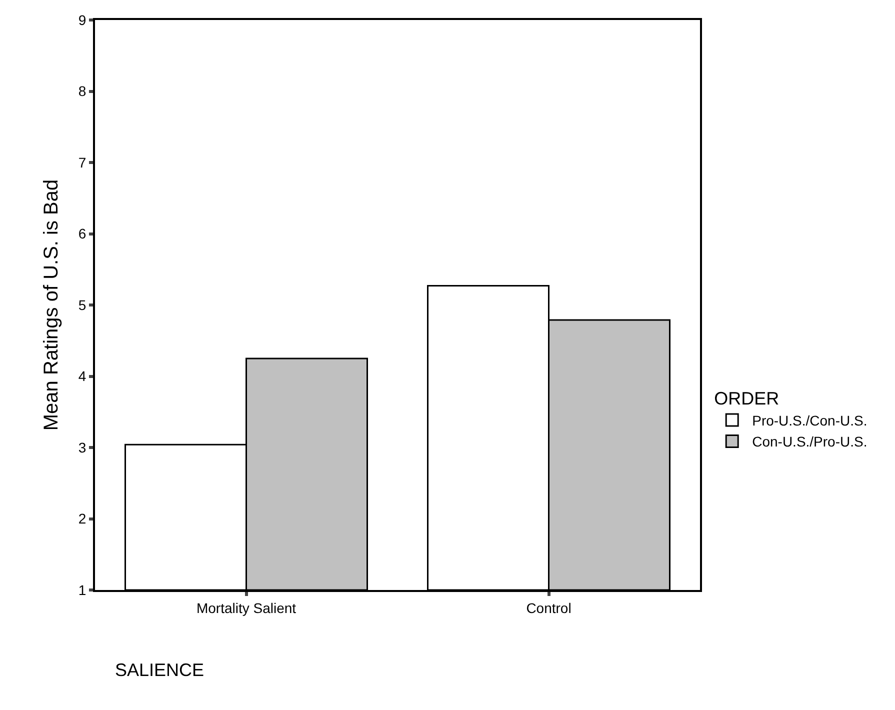  I want to click on y-tick-label: 8, so click(82, 91).